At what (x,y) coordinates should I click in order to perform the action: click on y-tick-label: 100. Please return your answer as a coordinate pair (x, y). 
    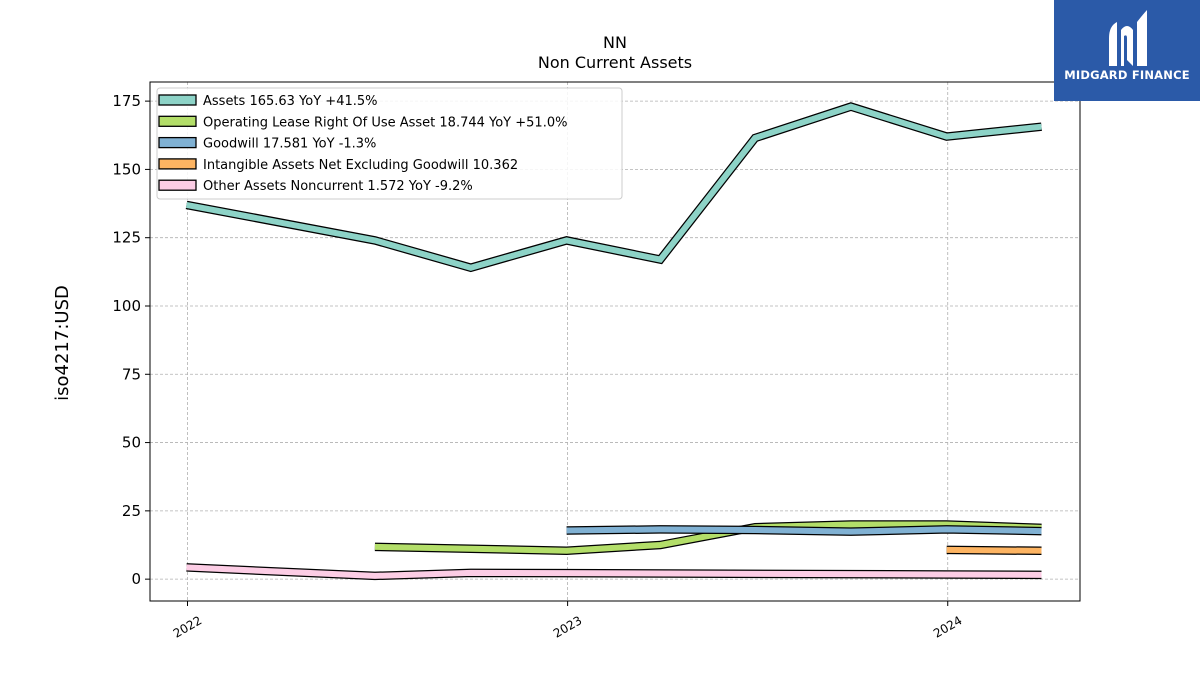
    Looking at the image, I should click on (126, 306).